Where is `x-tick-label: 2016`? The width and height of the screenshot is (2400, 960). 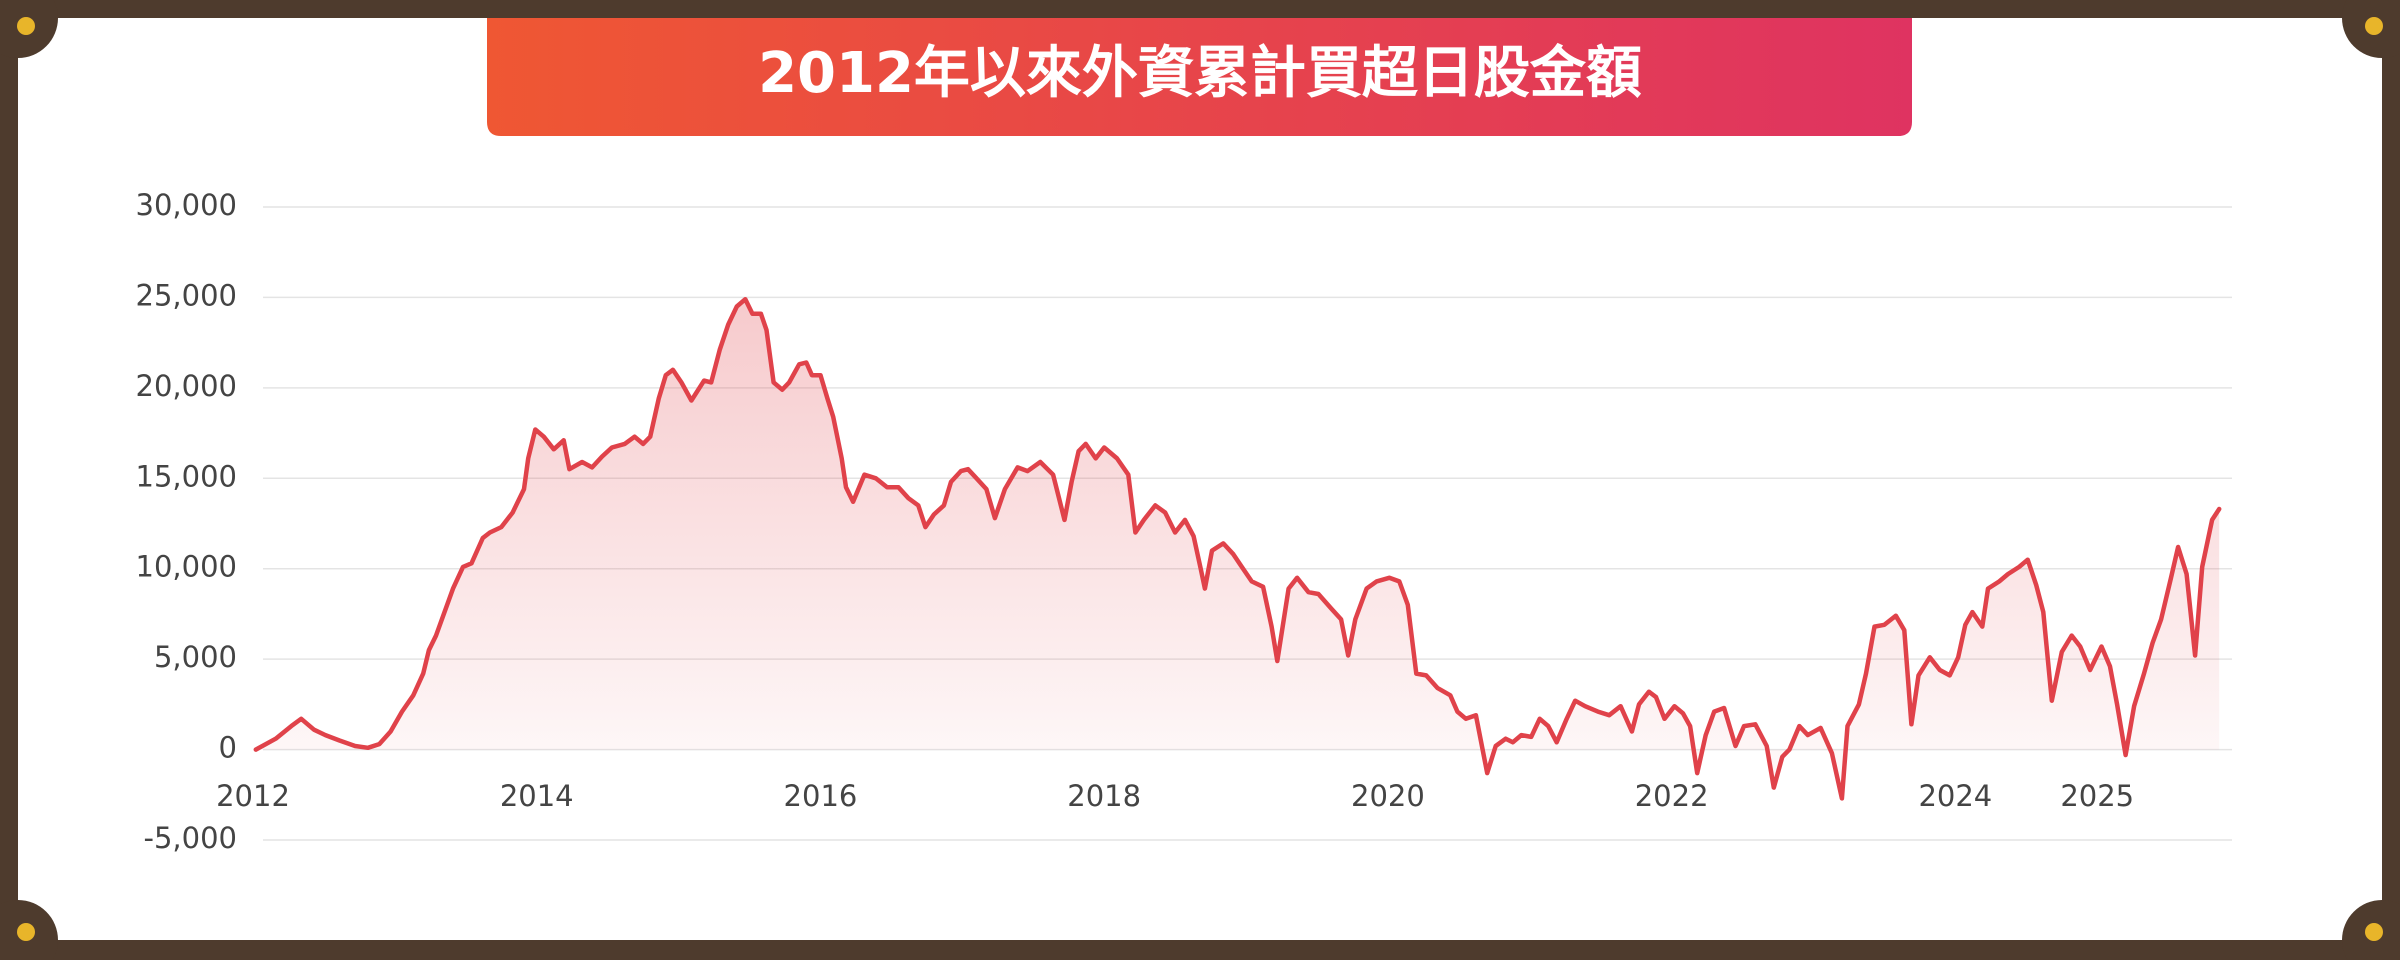
x-tick-label: 2016 is located at coordinates (821, 796).